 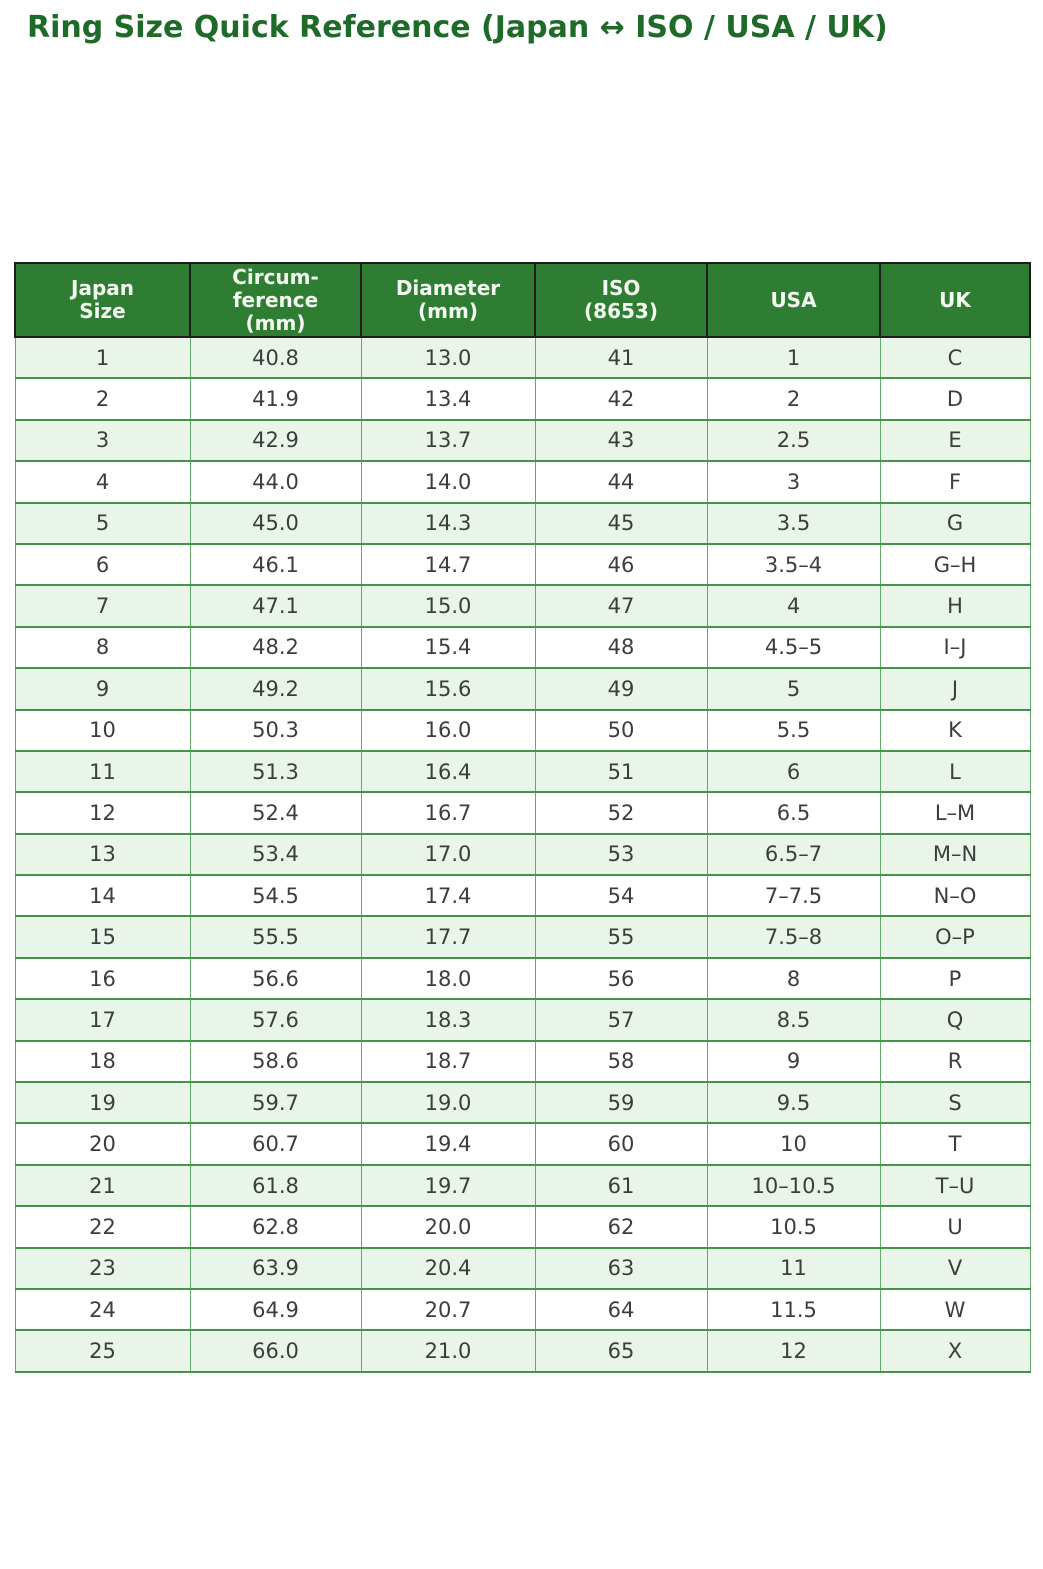 I want to click on table-cell: C, so click(x=955, y=357).